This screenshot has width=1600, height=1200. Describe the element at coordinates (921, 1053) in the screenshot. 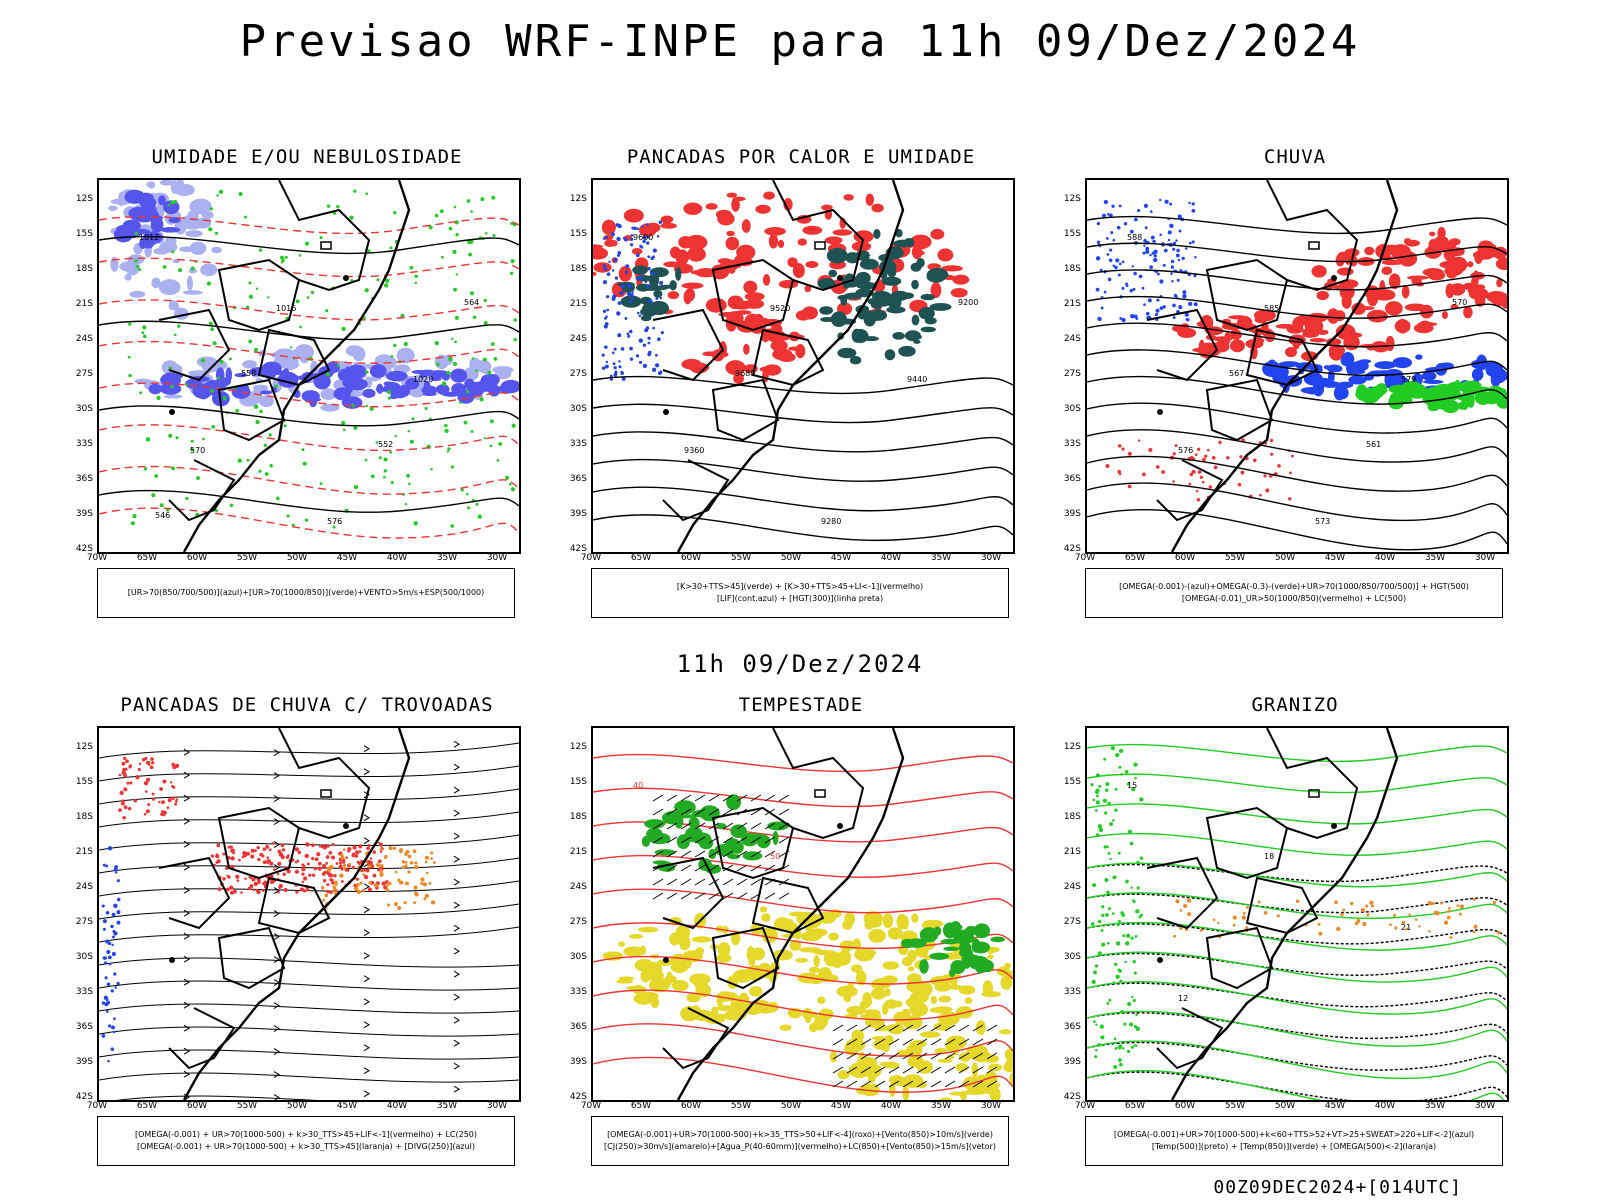

I see `jet-yellow-se` at that location.